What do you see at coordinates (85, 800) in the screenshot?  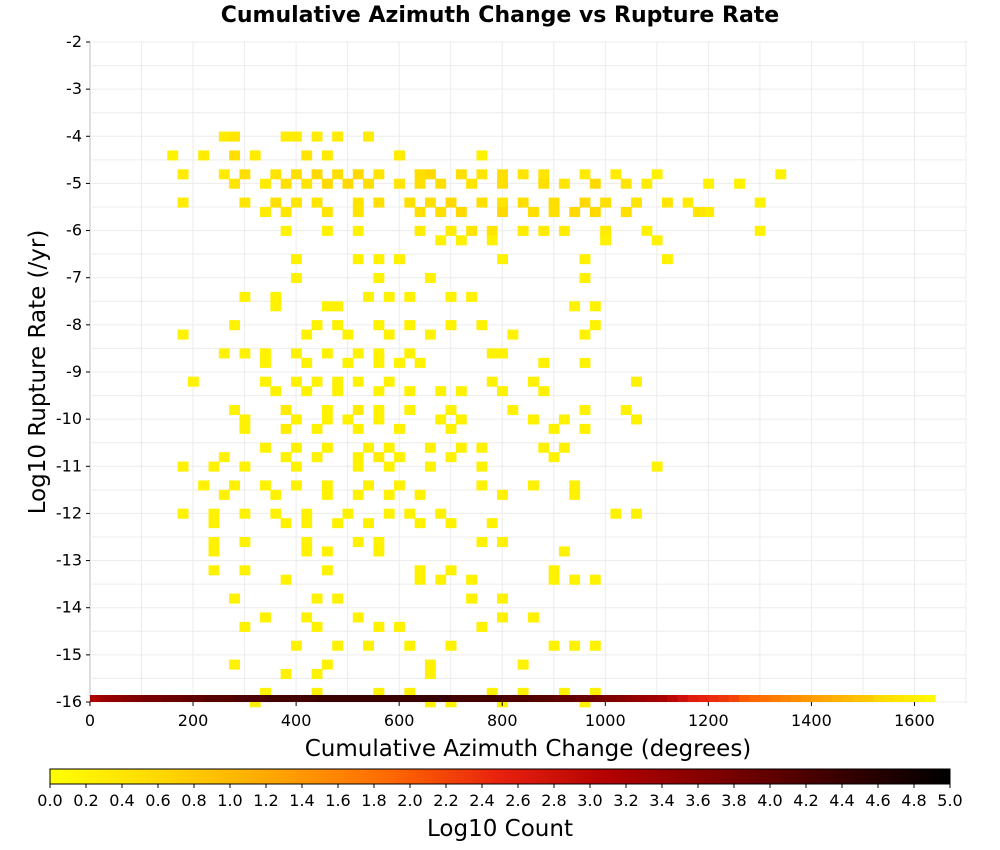 I see `colorbar-tick-label: 0.2` at bounding box center [85, 800].